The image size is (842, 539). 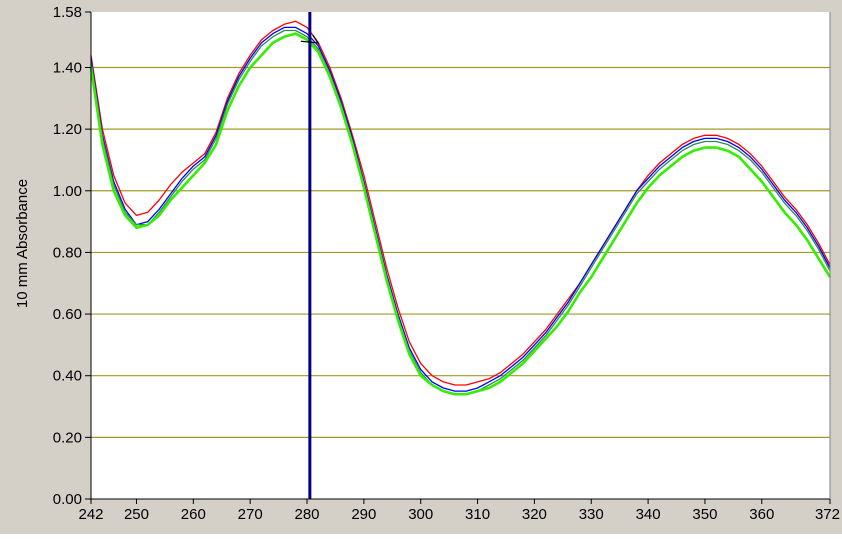 What do you see at coordinates (90, 514) in the screenshot?
I see `x-tick-label: 242` at bounding box center [90, 514].